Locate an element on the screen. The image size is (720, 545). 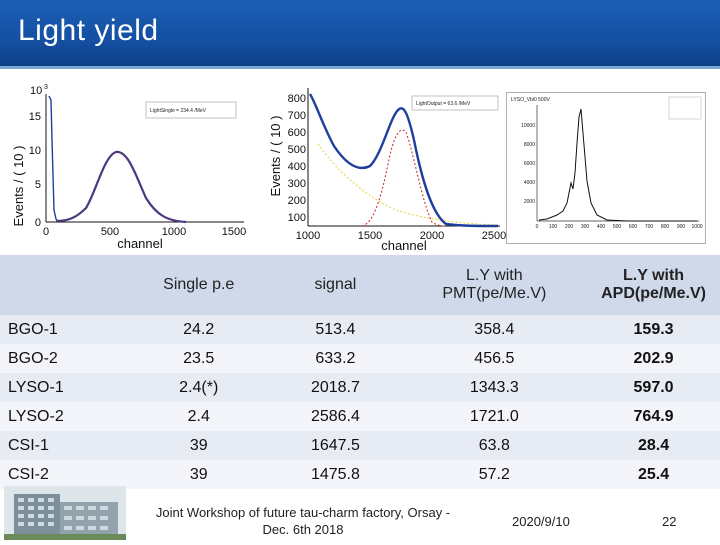
table-cell: 764.9 is located at coordinates (653, 416).